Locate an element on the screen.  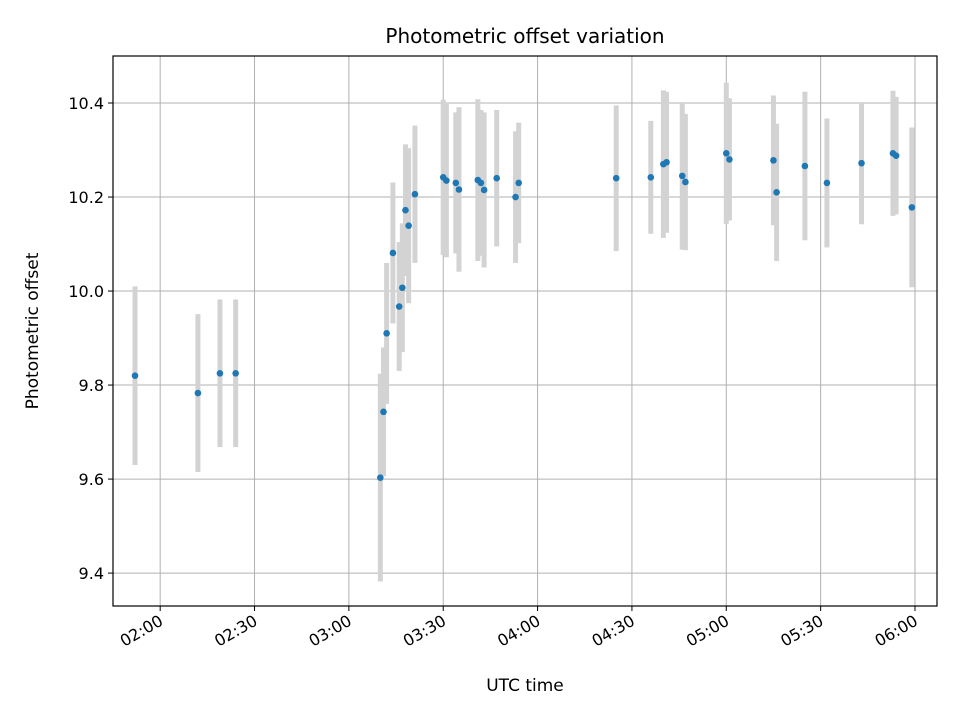
y-tick-label: 10.4 is located at coordinates (86, 103).